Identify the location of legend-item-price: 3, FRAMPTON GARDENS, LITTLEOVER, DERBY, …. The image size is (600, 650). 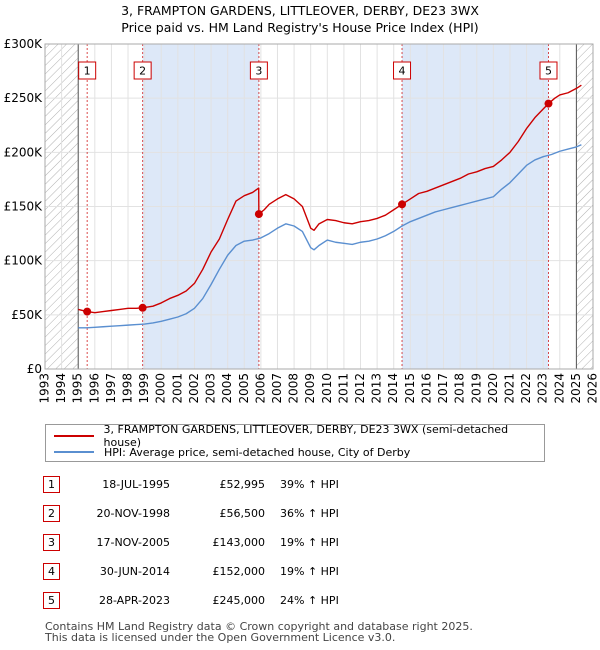
(299, 436).